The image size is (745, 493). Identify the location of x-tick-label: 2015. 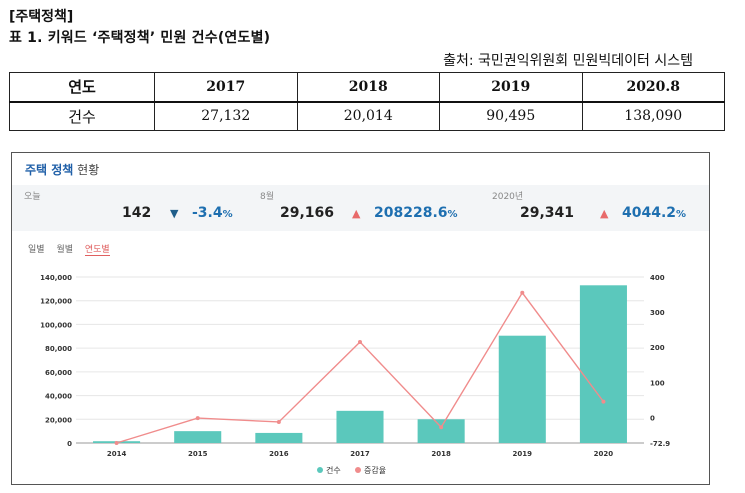
(198, 454).